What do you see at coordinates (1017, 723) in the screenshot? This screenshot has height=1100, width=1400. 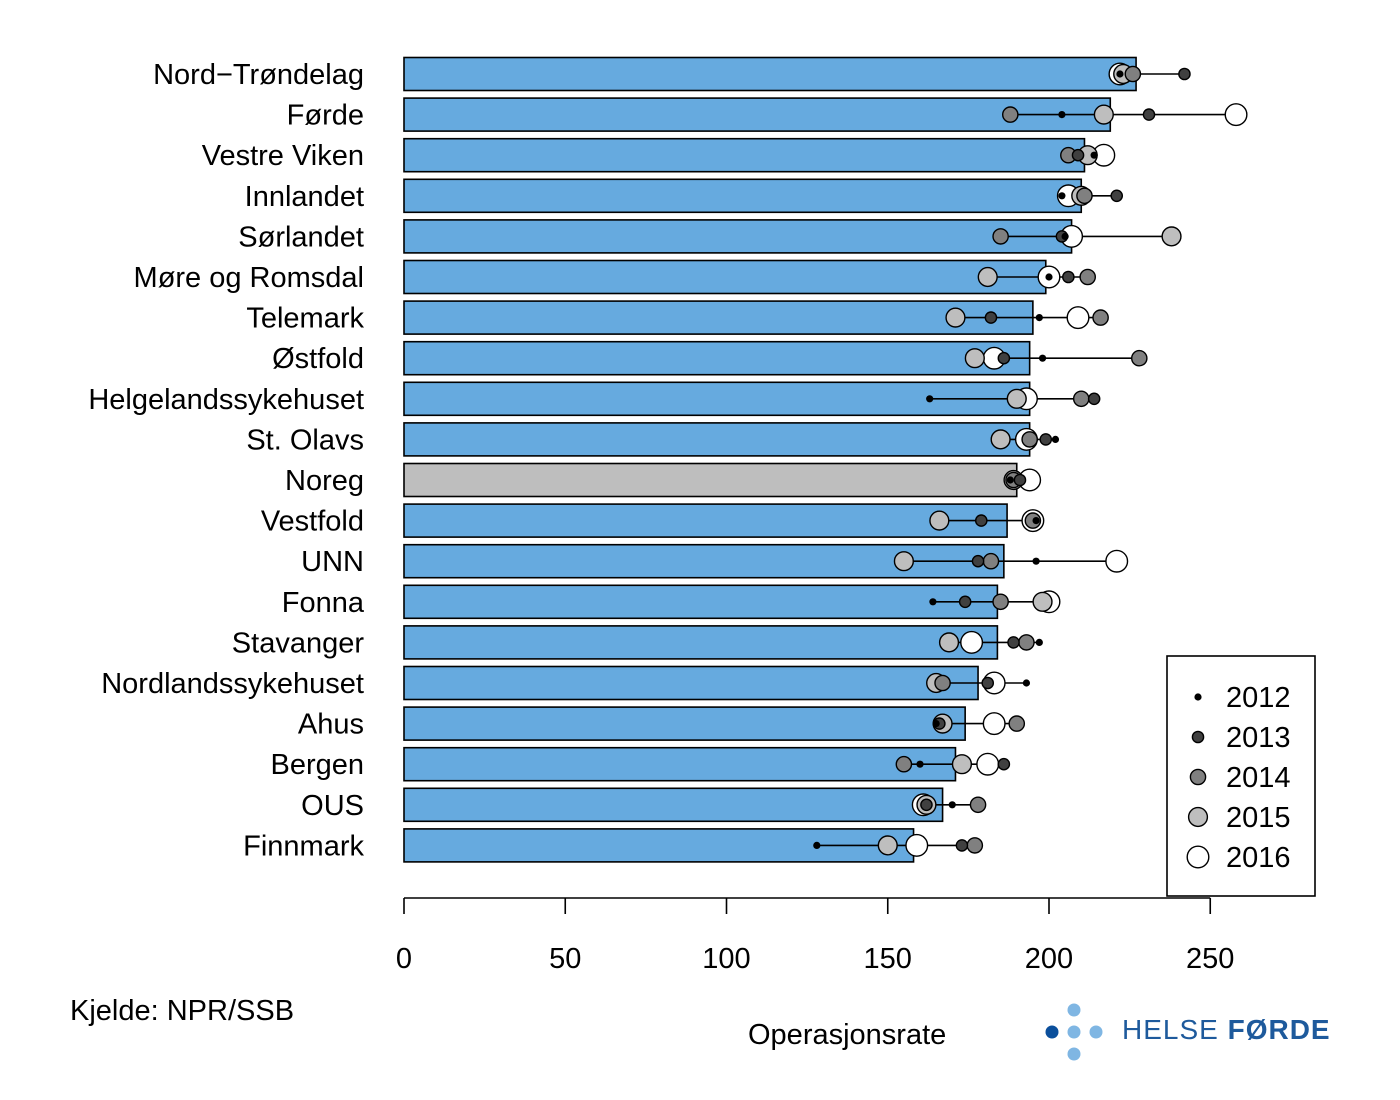 I see `point-ahus-2014` at bounding box center [1017, 723].